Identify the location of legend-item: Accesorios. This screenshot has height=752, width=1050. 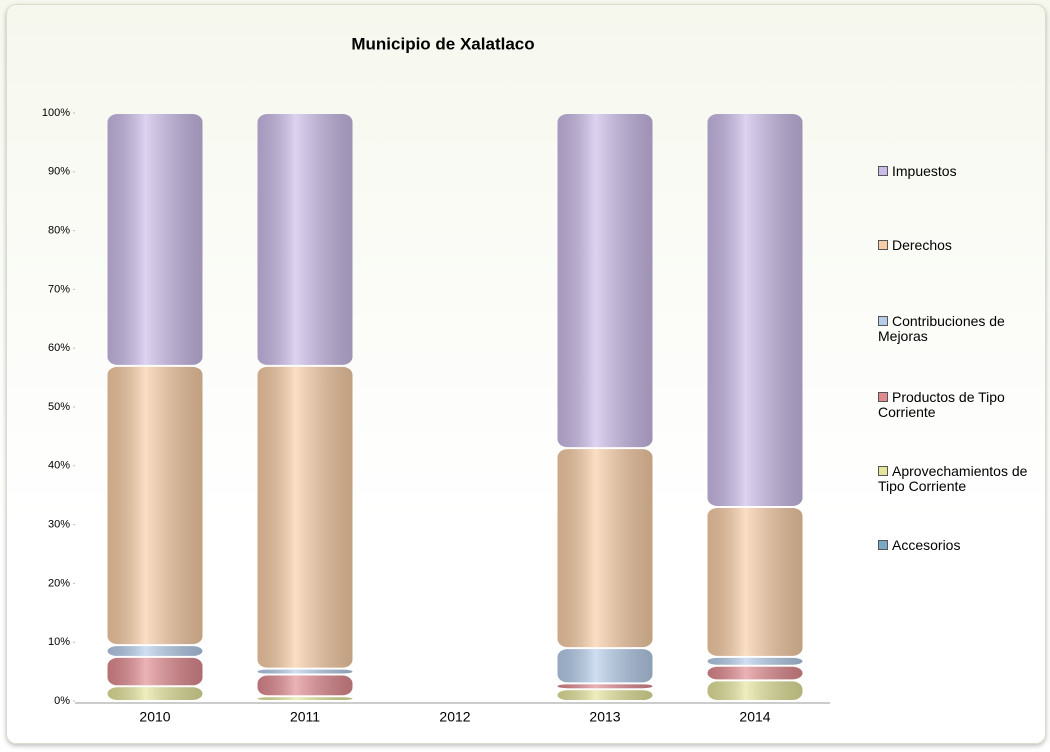
(964, 545).